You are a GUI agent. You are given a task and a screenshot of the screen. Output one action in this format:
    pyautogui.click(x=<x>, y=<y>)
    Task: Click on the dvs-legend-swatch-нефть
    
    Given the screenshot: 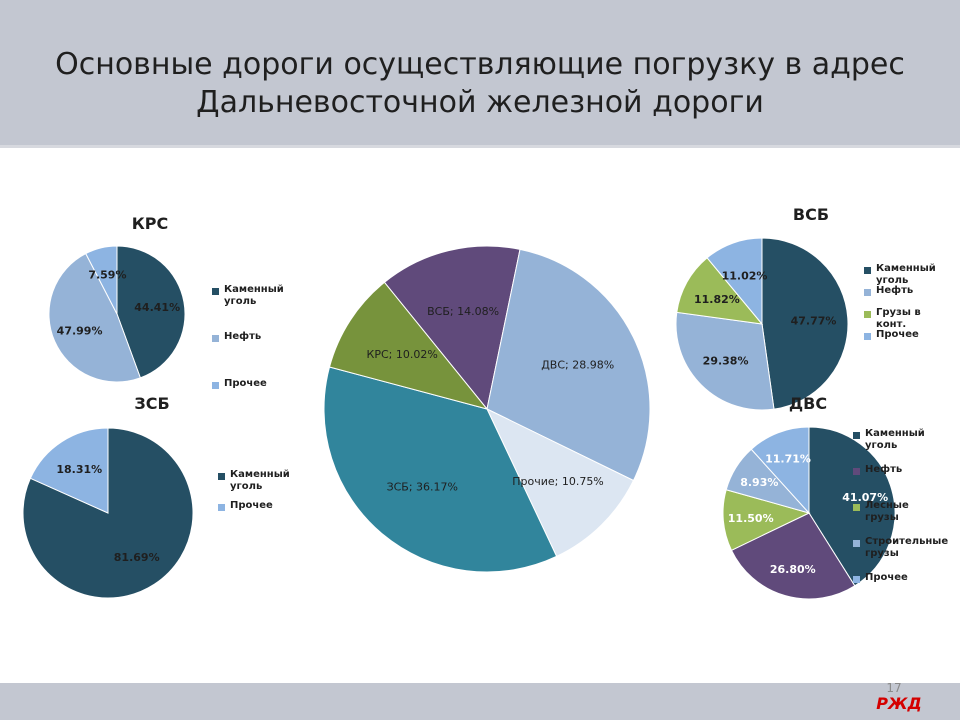 What is the action you would take?
    pyautogui.click(x=856, y=471)
    